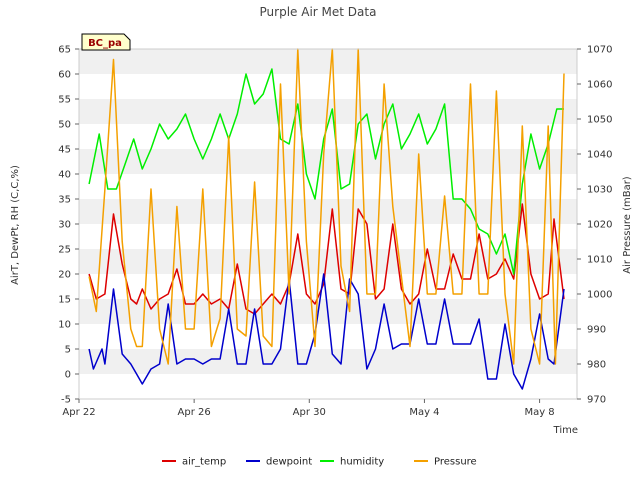  Describe the element at coordinates (66, 400) in the screenshot. I see `y-tick-label-left: -5` at that location.